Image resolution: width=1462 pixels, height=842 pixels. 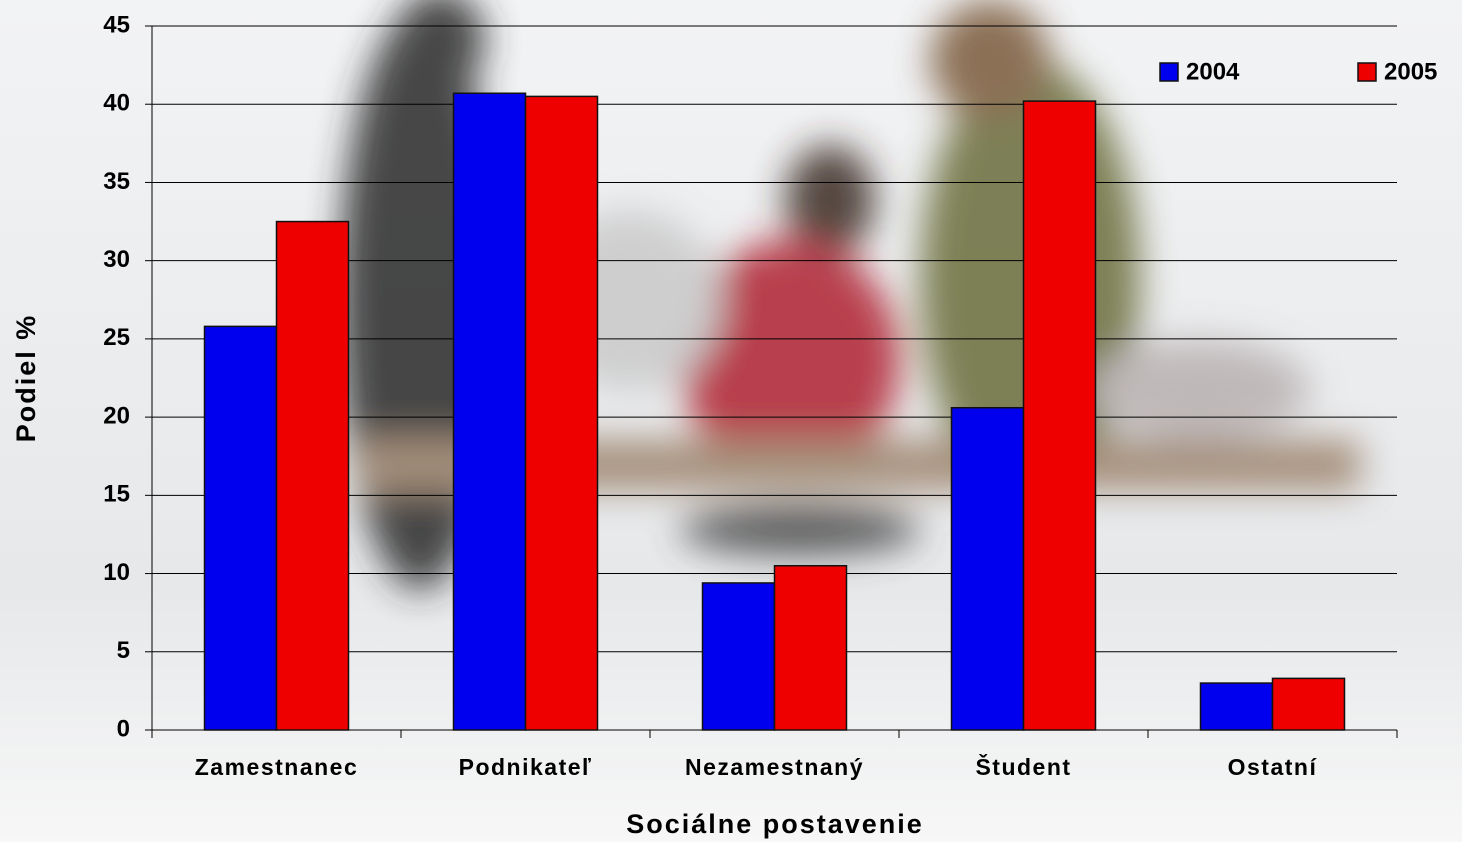 I want to click on y-tick-label: 45, so click(x=116, y=24).